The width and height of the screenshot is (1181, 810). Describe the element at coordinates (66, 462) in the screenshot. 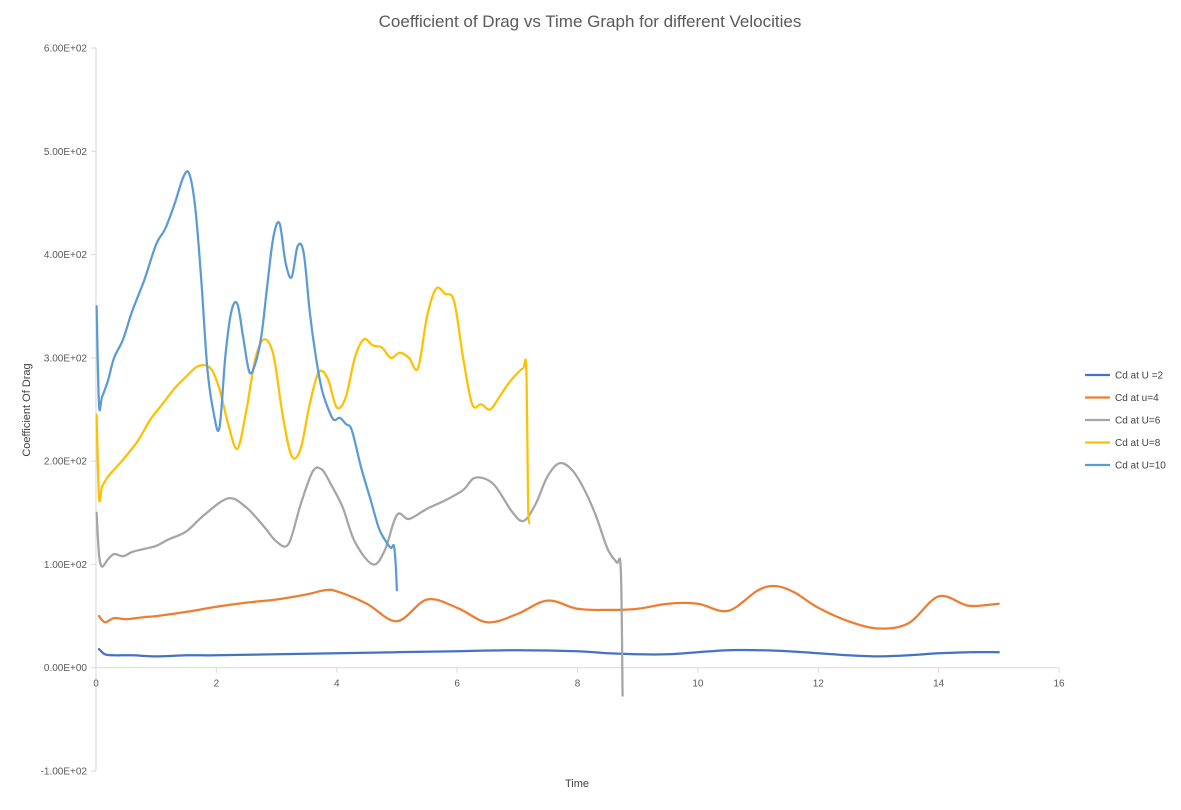

I see `y-tick-label: 2.00E+02` at that location.